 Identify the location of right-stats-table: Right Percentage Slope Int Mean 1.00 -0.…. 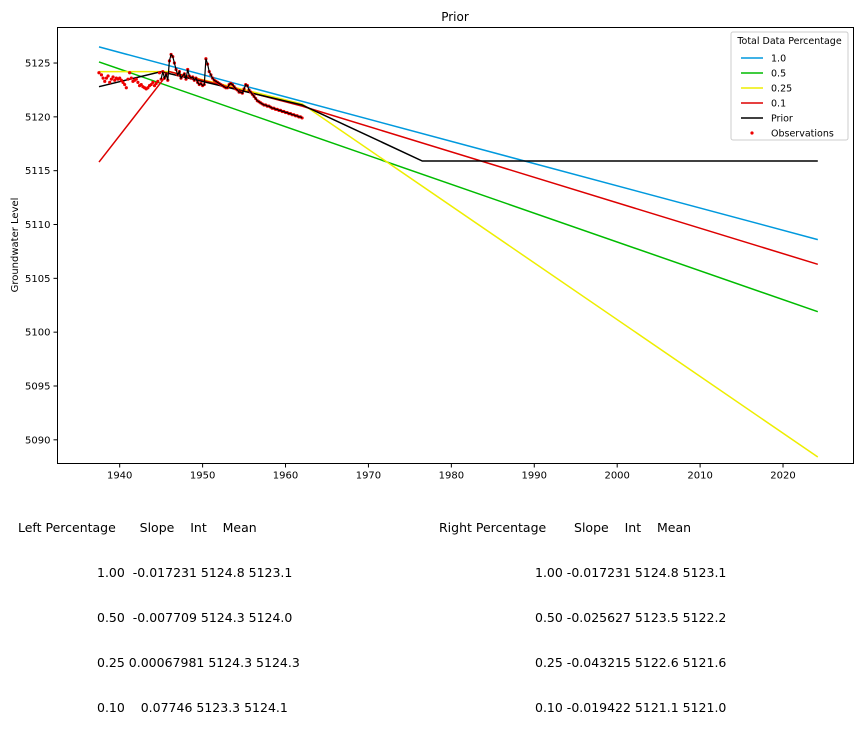
(582, 610).